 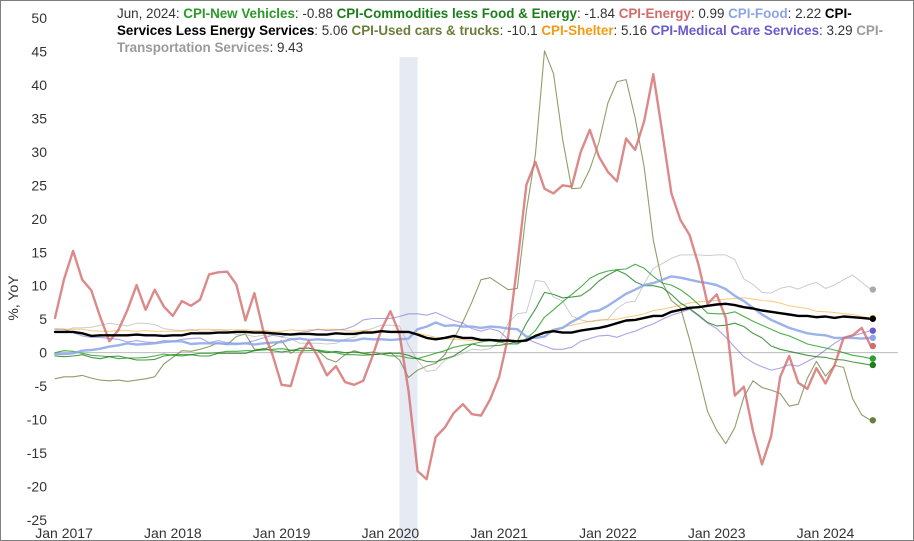 What do you see at coordinates (758, 13) in the screenshot?
I see `legend-series-name: CPI-Food` at bounding box center [758, 13].